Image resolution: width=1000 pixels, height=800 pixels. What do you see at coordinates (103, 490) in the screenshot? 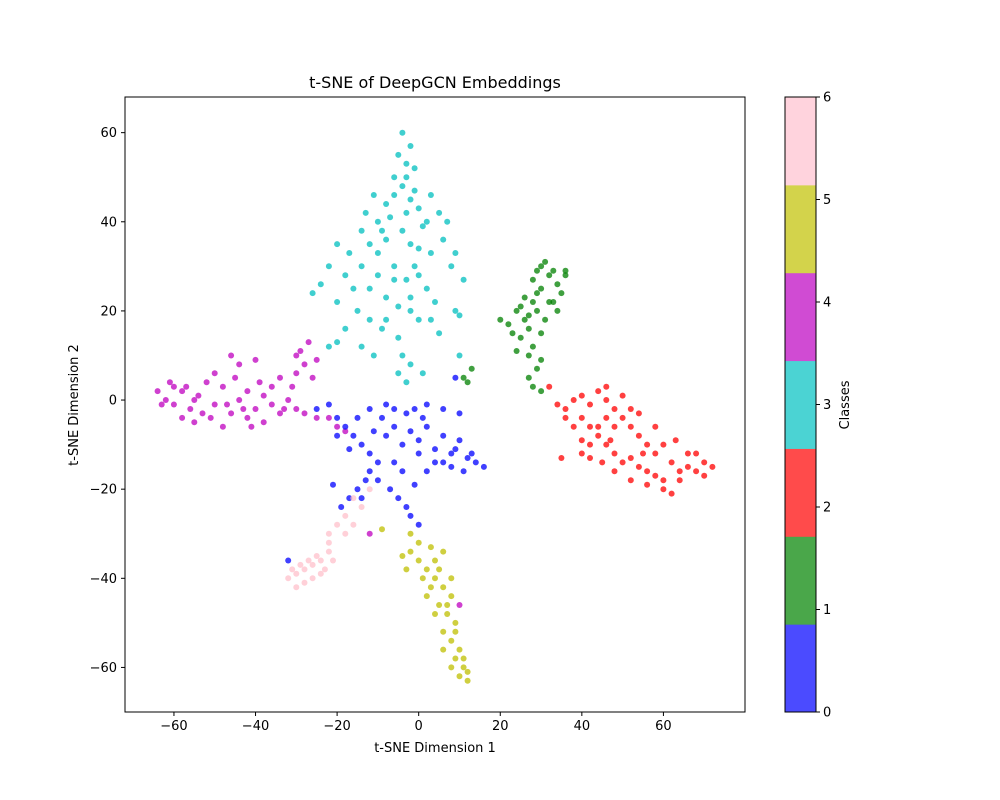
I see `y-tick-label: −20` at bounding box center [103, 490].